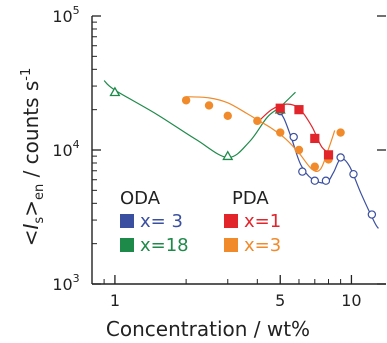 This screenshot has width=387, height=343. What do you see at coordinates (351, 300) in the screenshot?
I see `x-tick-label: 10` at bounding box center [351, 300].